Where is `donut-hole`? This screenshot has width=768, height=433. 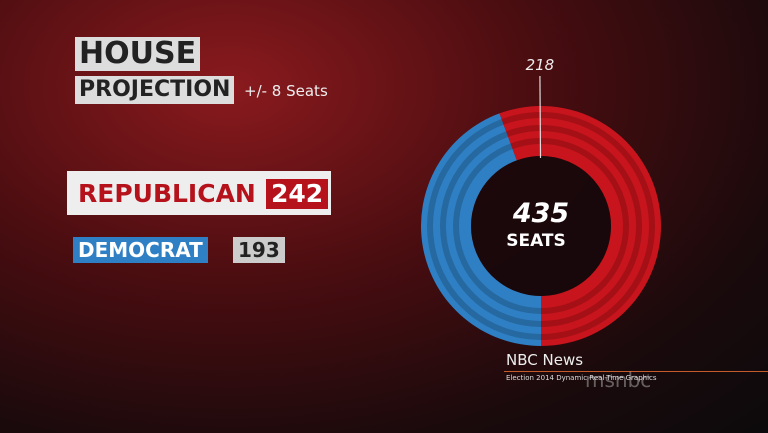 donut-hole is located at coordinates (541, 226).